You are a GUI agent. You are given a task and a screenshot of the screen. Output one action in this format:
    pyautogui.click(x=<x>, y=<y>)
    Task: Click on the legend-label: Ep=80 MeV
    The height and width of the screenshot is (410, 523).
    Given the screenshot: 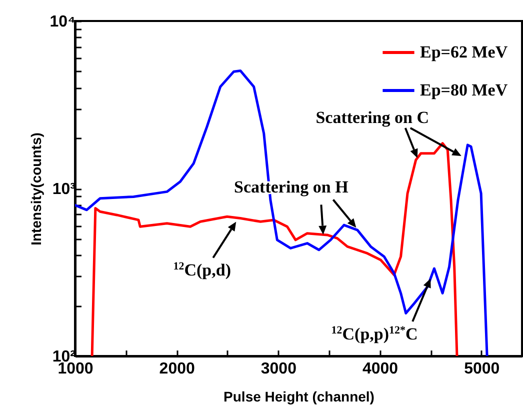 What is the action you would take?
    pyautogui.click(x=464, y=90)
    